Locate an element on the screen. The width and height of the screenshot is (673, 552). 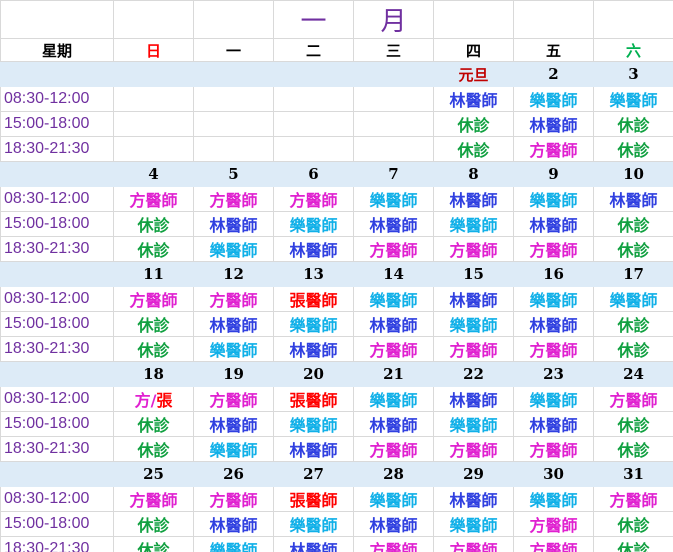
weekday-1: 一 is located at coordinates (233, 50).